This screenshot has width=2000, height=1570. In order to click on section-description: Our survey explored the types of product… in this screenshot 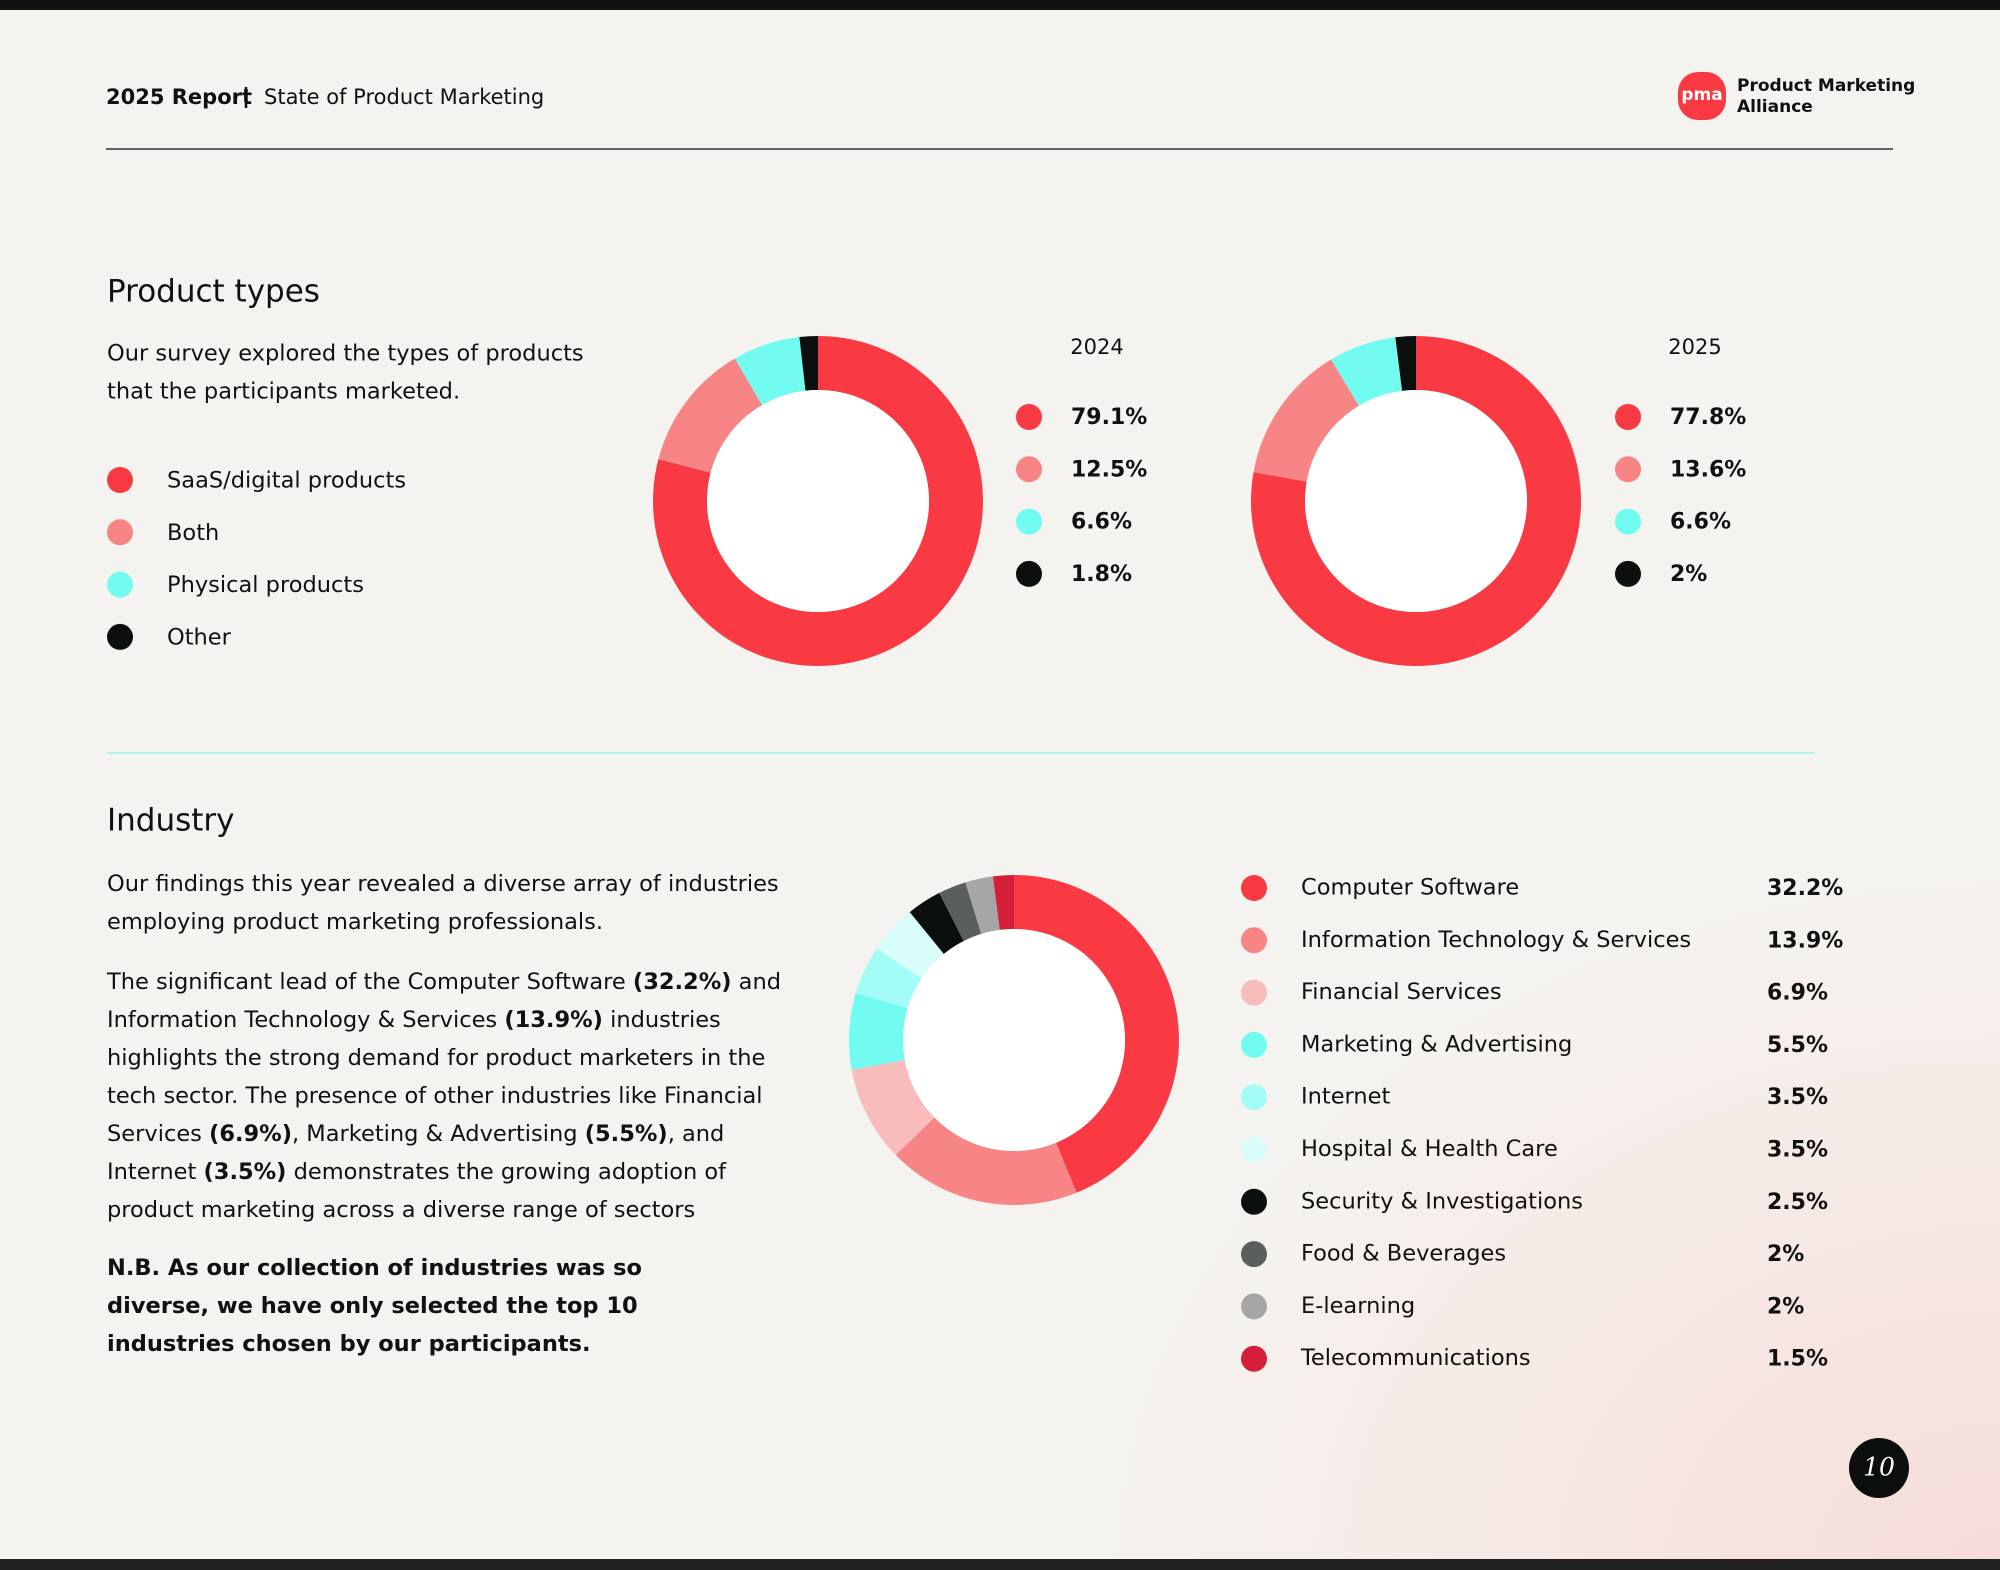, I will do `click(345, 354)`.